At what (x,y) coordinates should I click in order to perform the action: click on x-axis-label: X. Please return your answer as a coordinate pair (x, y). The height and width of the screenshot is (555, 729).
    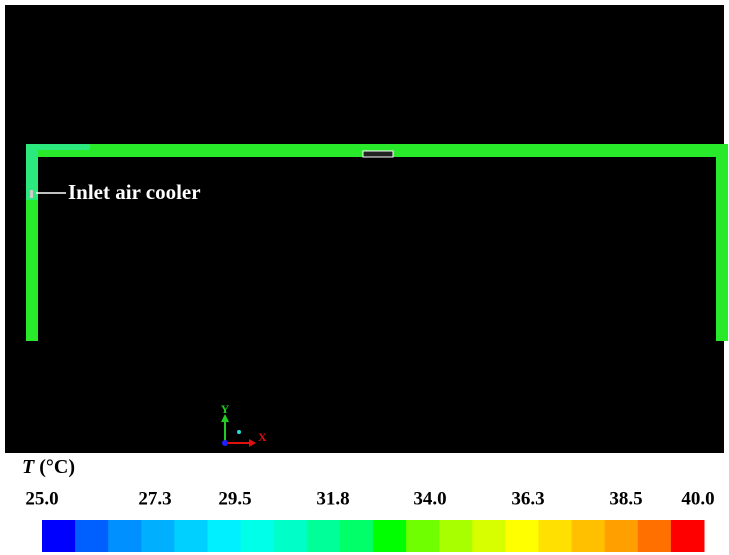
    Looking at the image, I should click on (262, 437).